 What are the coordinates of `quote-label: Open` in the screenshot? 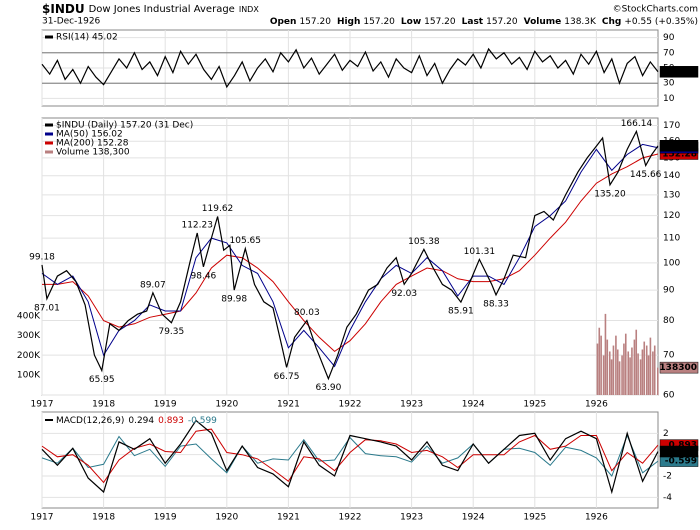 It's located at (283, 22).